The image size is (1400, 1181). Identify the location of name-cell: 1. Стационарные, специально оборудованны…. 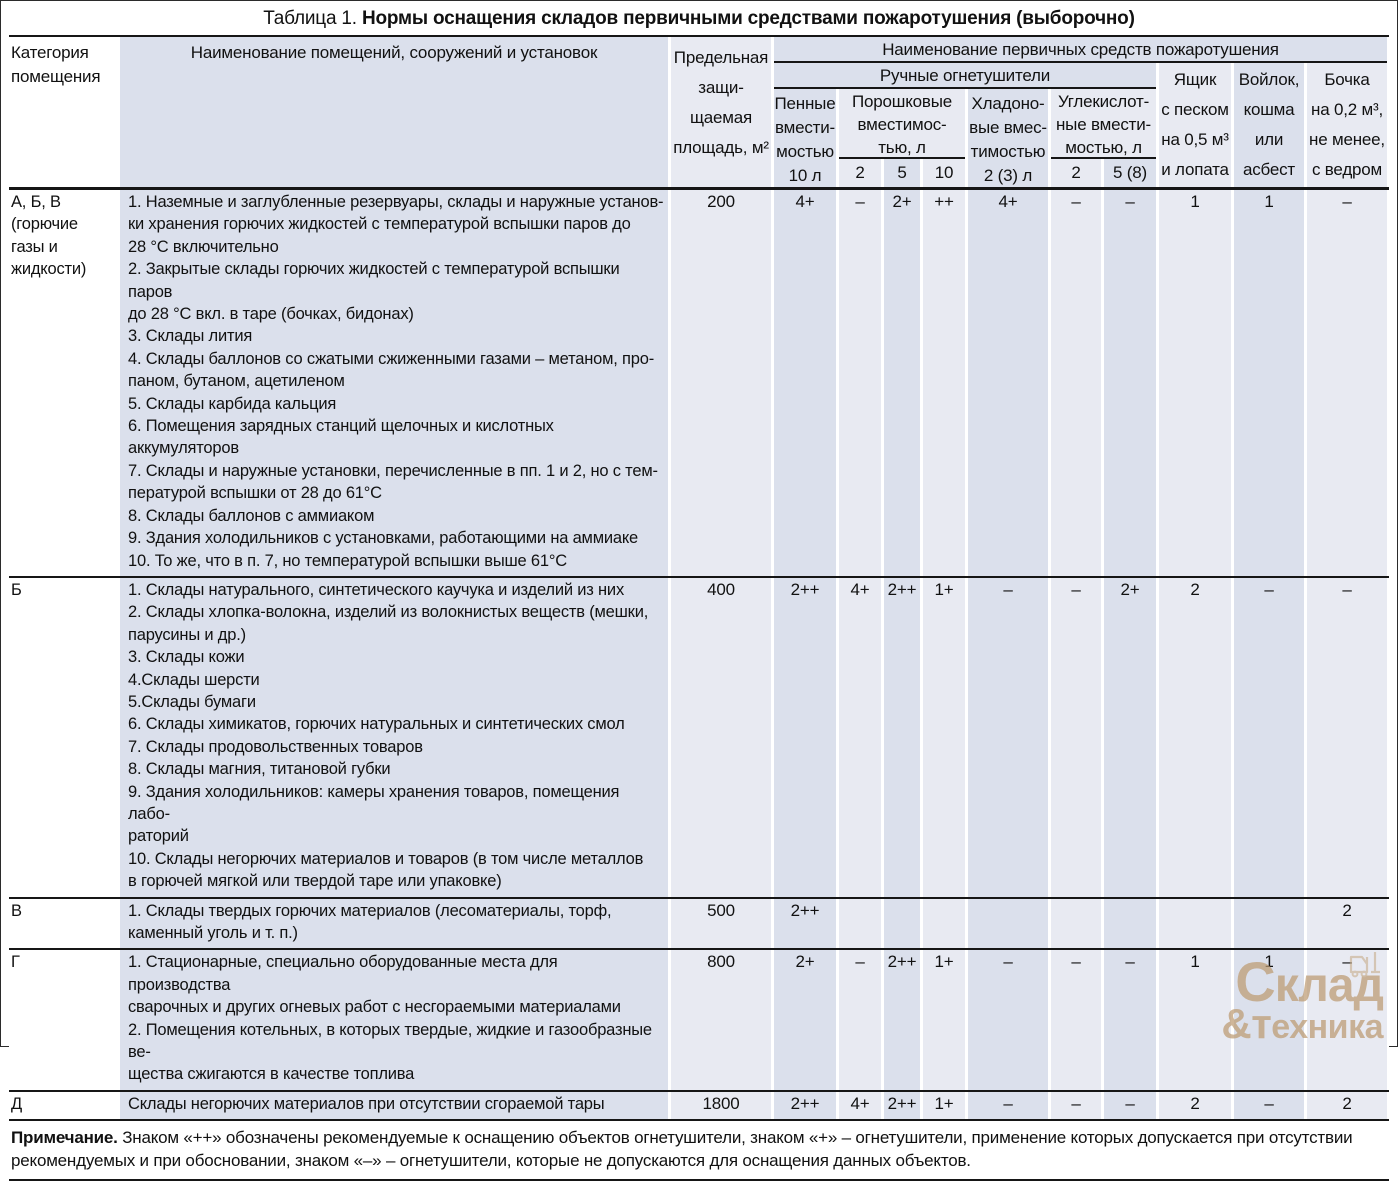
(394, 1020).